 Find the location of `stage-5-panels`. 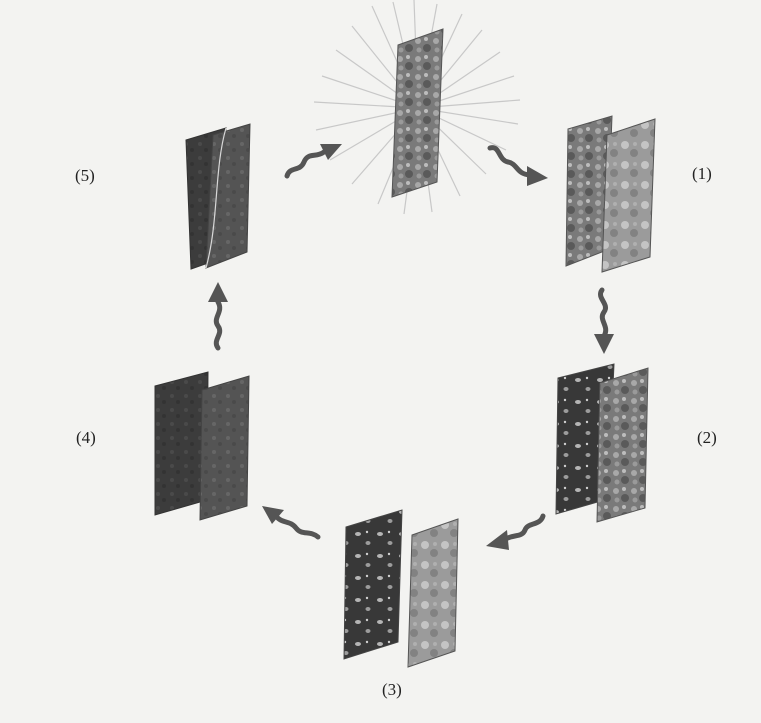

stage-5-panels is located at coordinates (218, 196).